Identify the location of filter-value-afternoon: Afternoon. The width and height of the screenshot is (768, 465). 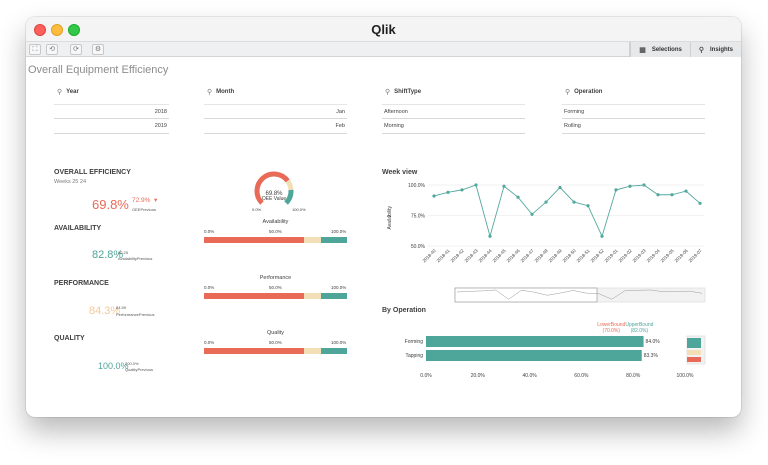
(453, 111).